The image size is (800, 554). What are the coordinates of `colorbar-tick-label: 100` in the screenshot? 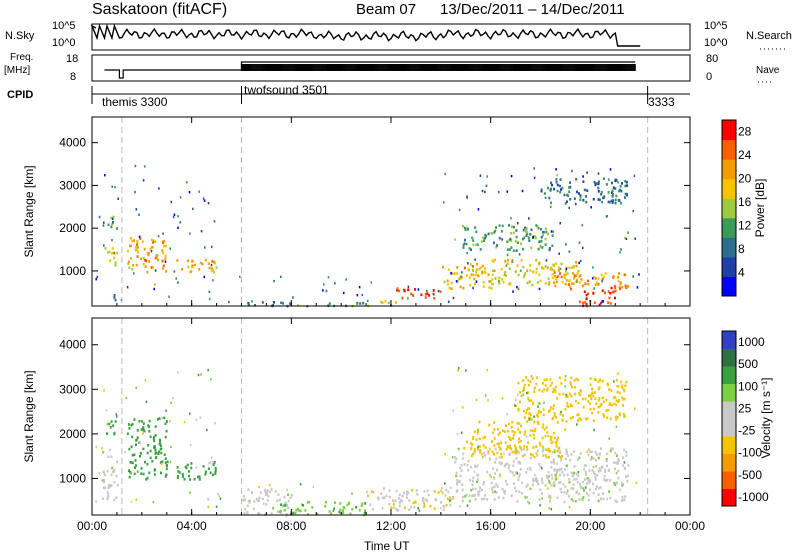 It's located at (748, 386).